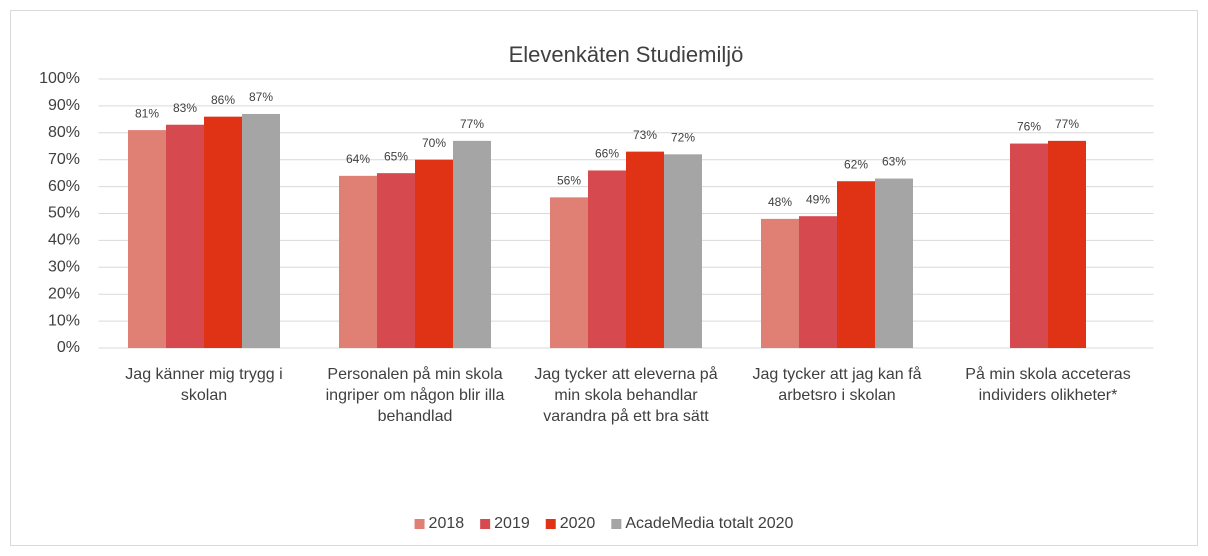  What do you see at coordinates (64, 132) in the screenshot?
I see `y-tick-label: 80%` at bounding box center [64, 132].